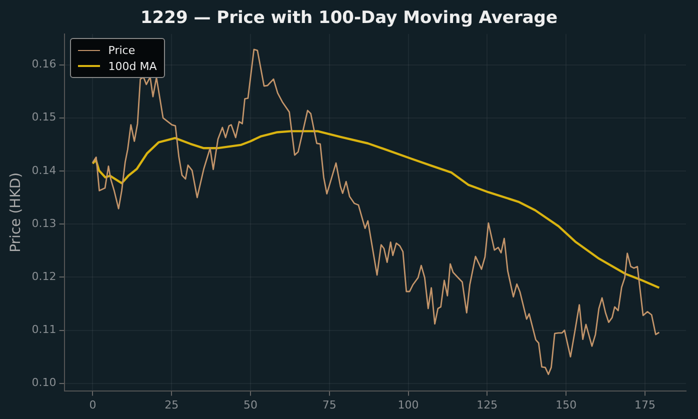  I want to click on legend-label: Price, so click(122, 50).